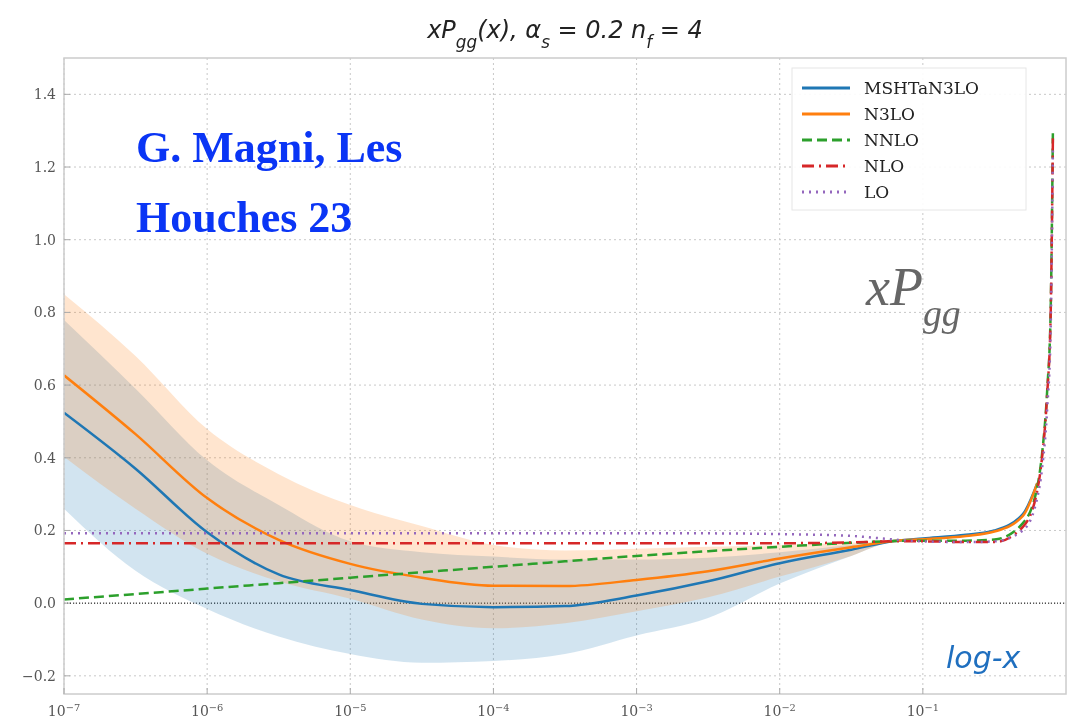 The image size is (1074, 724). Describe the element at coordinates (884, 166) in the screenshot. I see `legend-label: NLO` at that location.